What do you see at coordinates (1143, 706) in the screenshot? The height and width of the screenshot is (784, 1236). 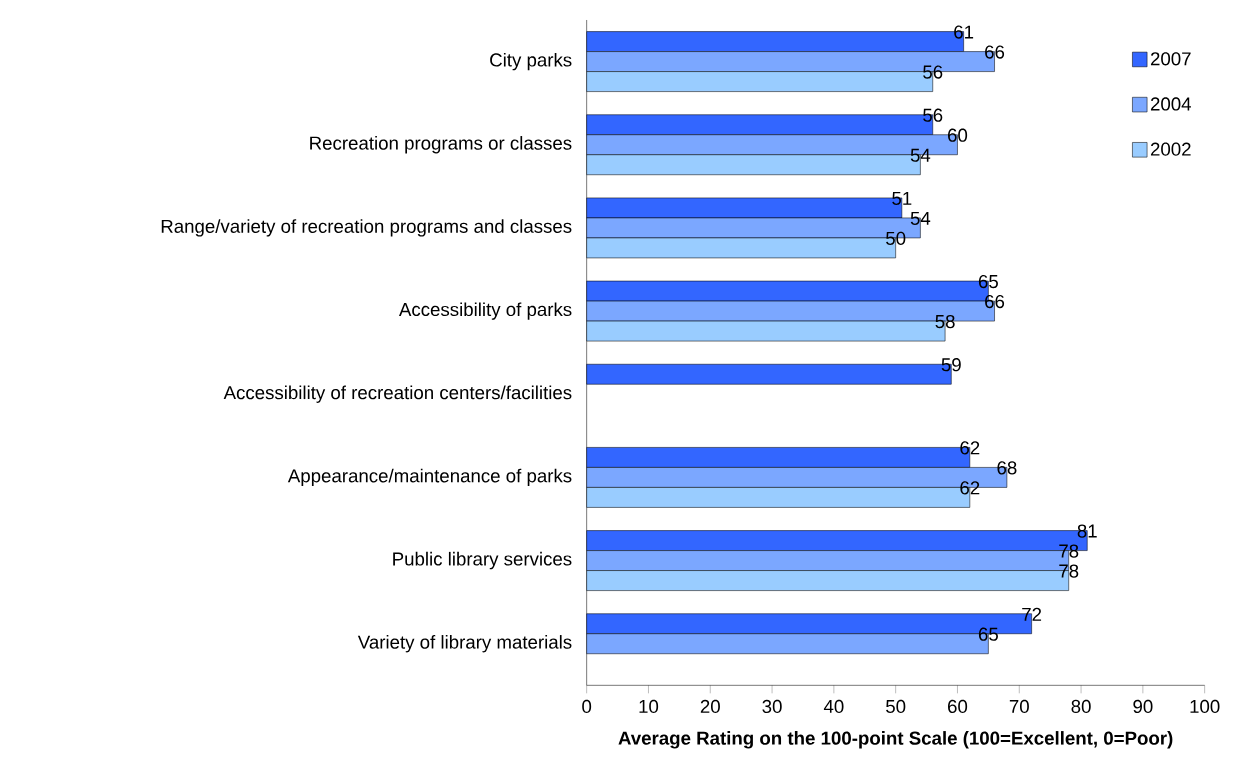 I see `x-tick-label: 90` at bounding box center [1143, 706].